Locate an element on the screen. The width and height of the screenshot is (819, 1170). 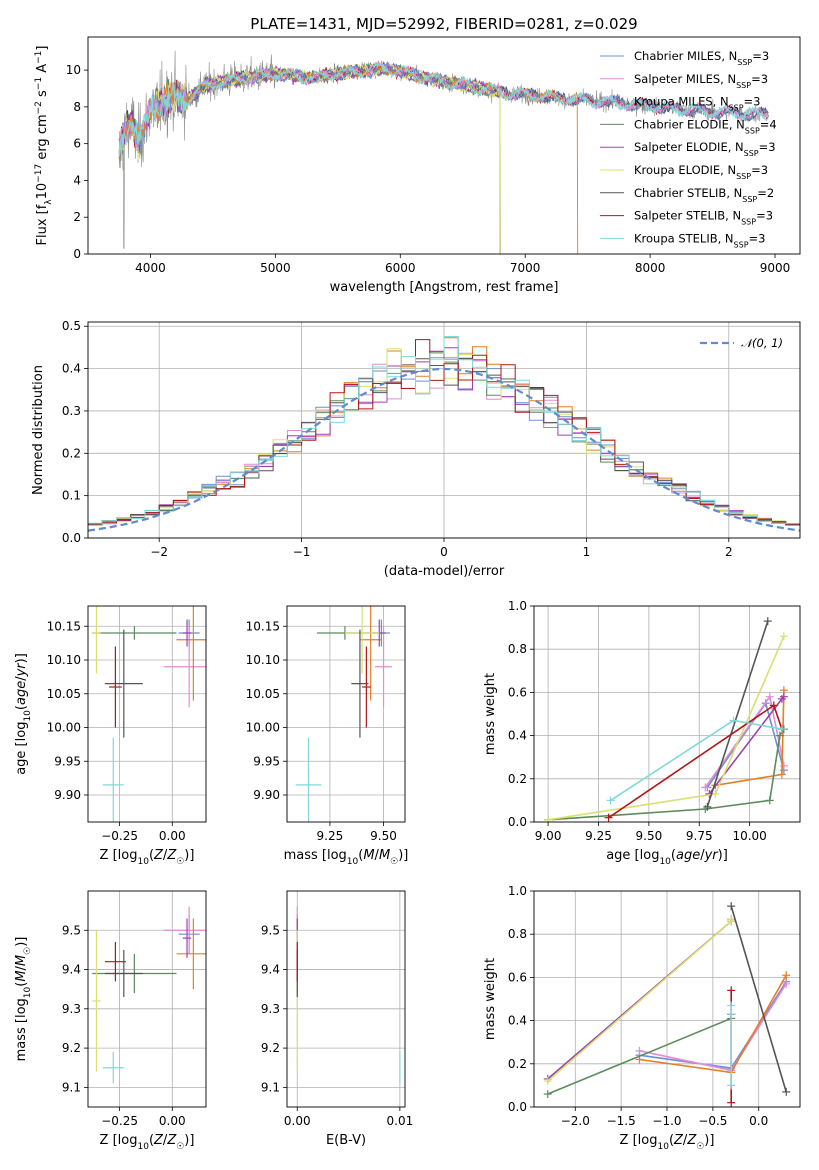
weight-line is located at coordinates (737, 714).